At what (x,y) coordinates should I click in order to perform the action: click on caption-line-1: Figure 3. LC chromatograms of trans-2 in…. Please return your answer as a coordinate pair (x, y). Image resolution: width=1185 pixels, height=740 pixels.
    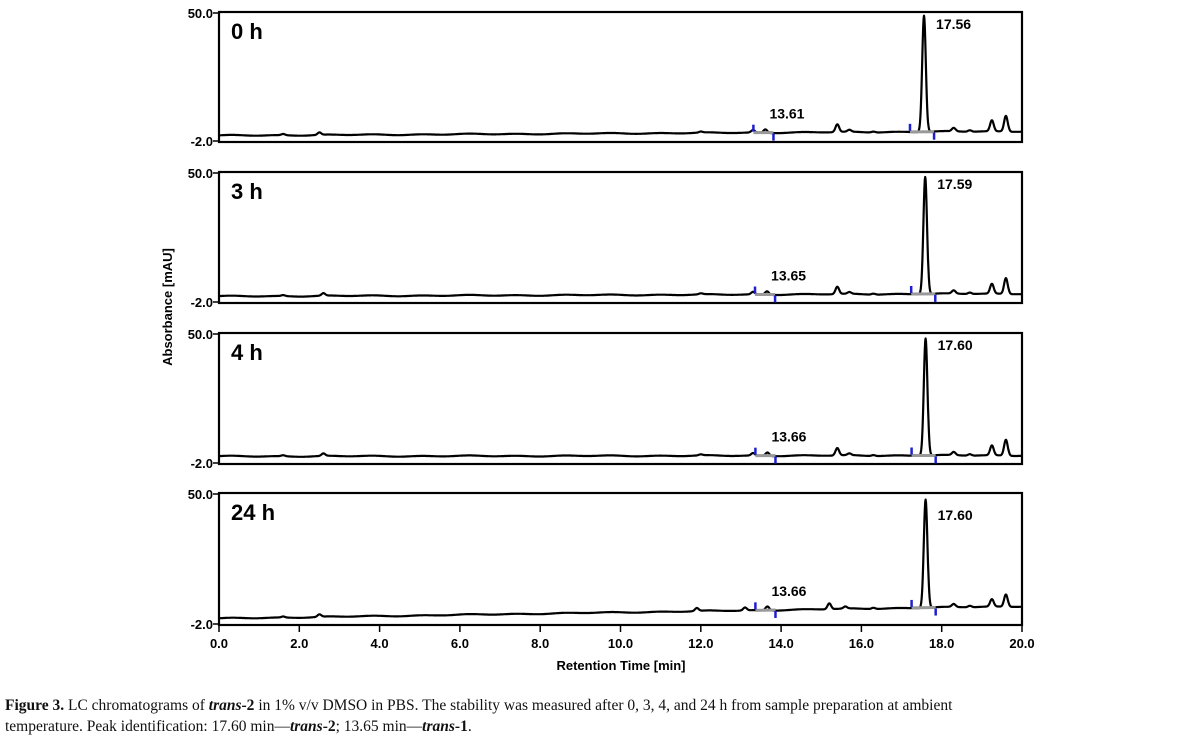
    Looking at the image, I should click on (594, 705).